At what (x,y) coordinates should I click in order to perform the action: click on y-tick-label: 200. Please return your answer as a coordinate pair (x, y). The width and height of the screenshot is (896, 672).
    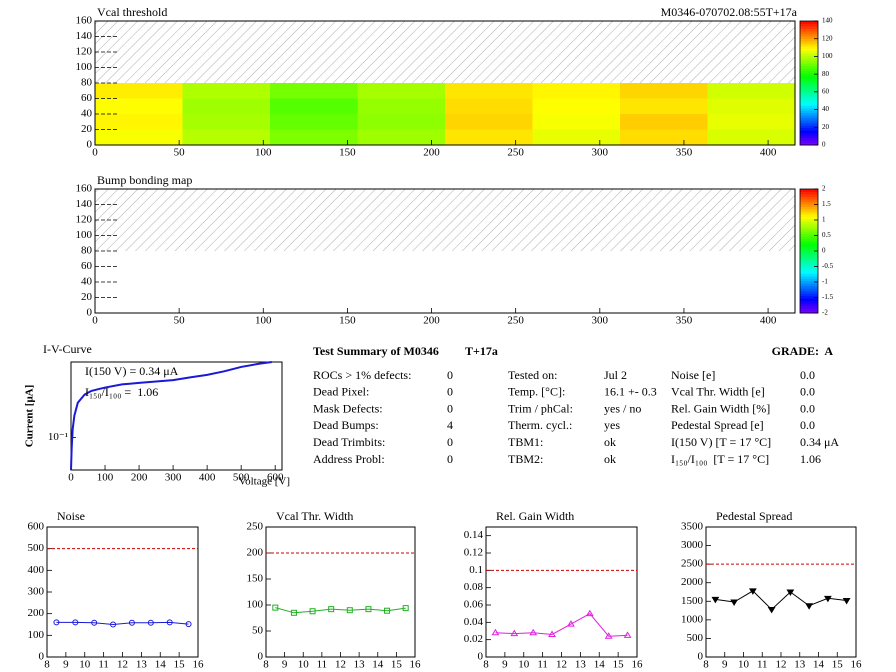
    Looking at the image, I should click on (255, 553).